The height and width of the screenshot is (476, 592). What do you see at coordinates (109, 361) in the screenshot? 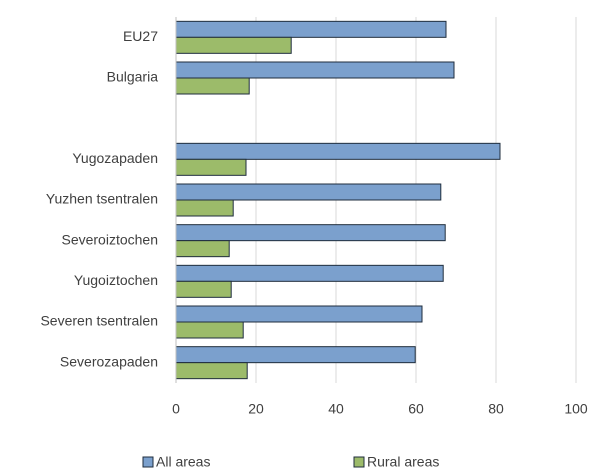
I see `y-tick-label: Severozapaden` at bounding box center [109, 361].